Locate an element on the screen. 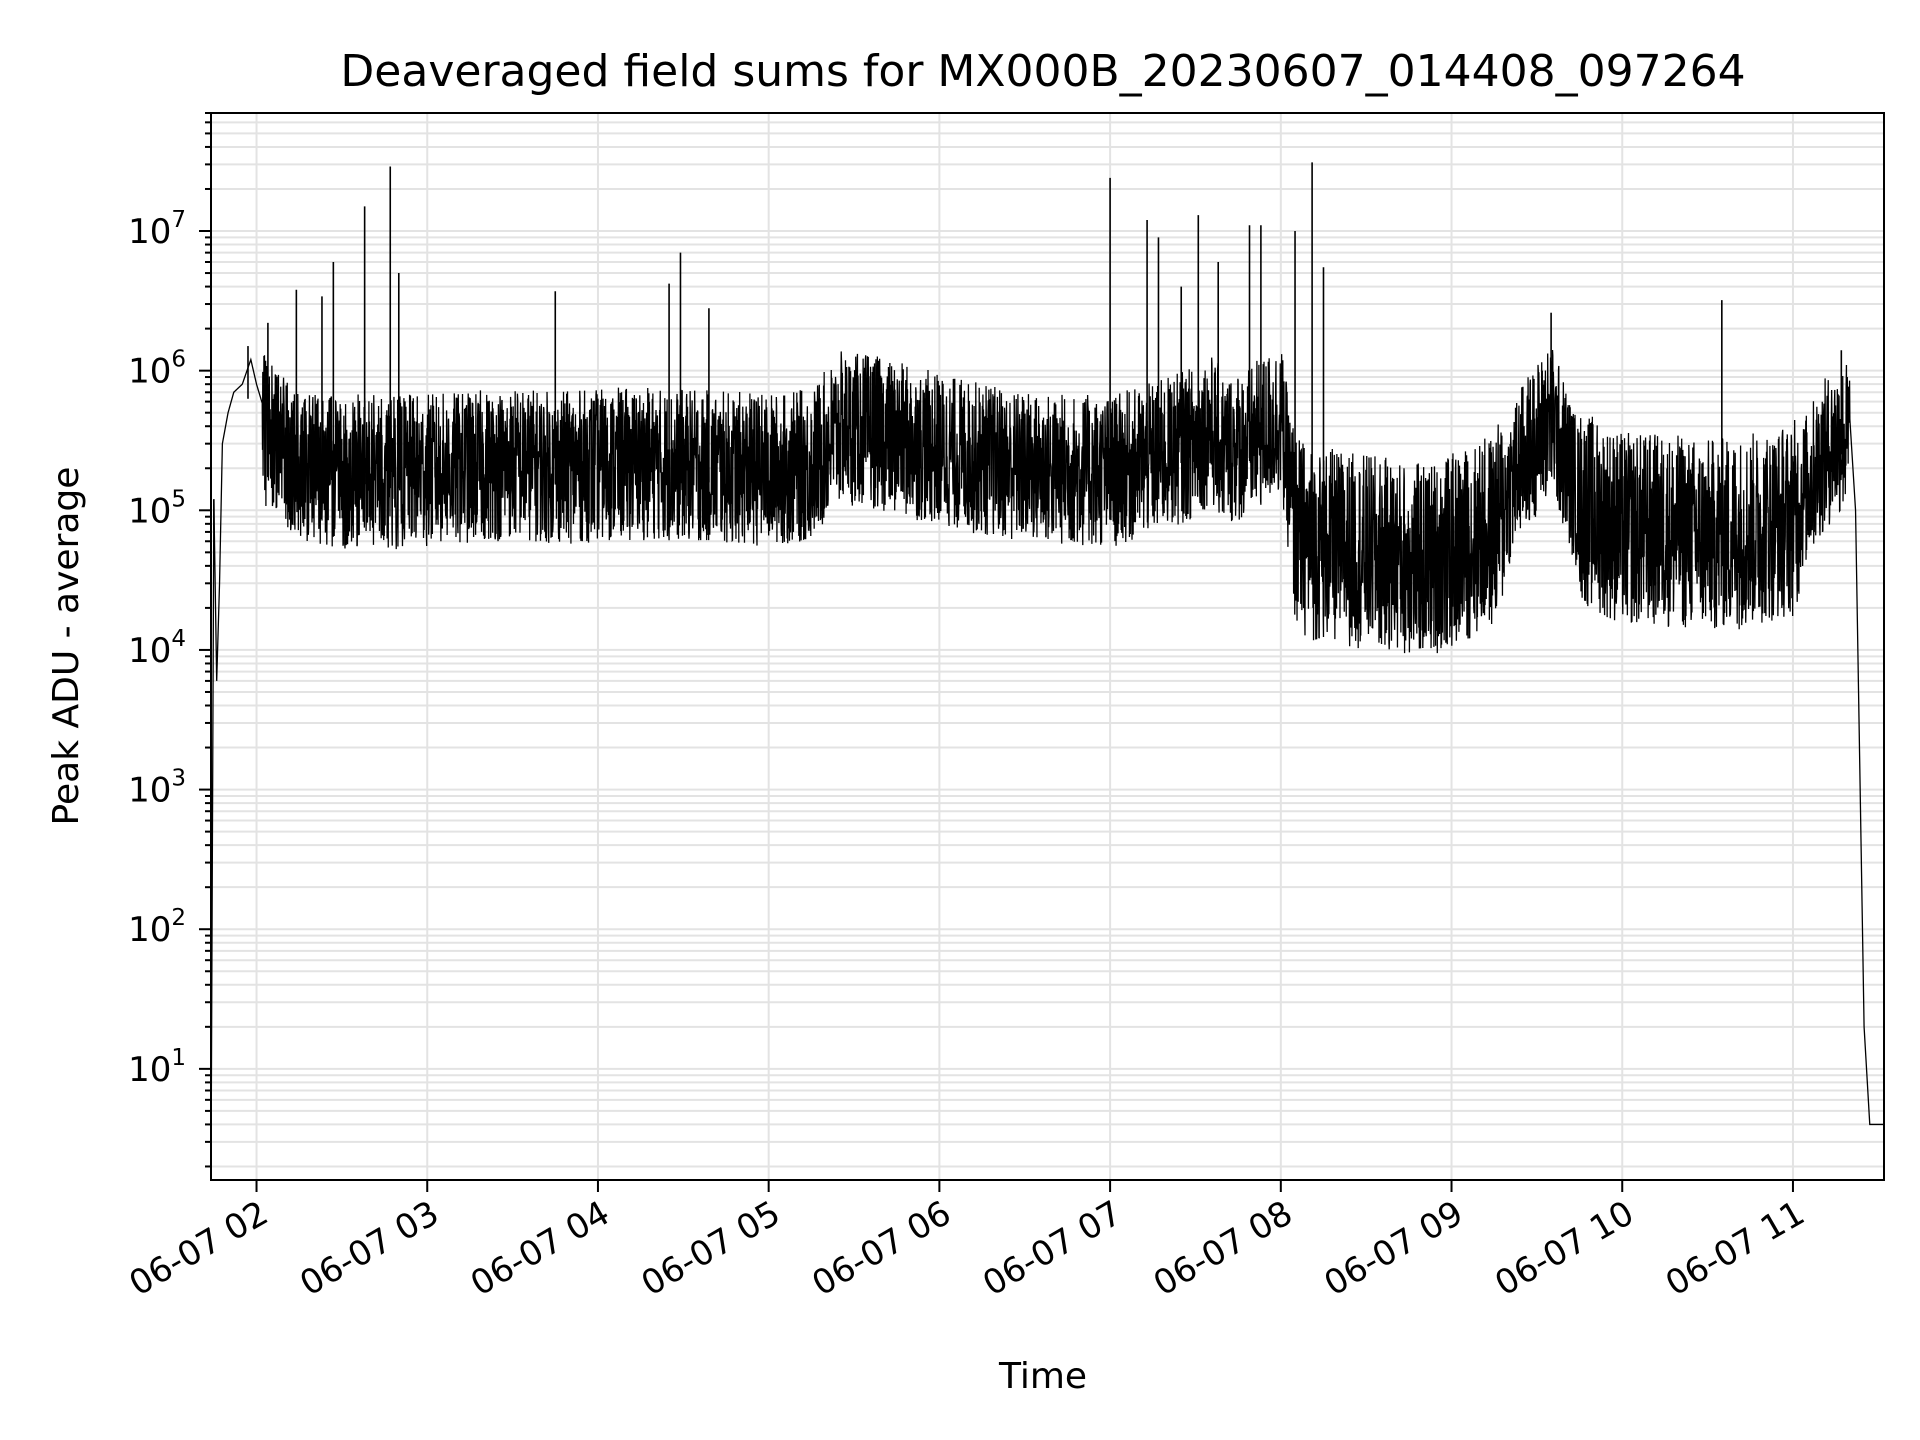  y-tick-label: 10⁷ is located at coordinates (157, 229).